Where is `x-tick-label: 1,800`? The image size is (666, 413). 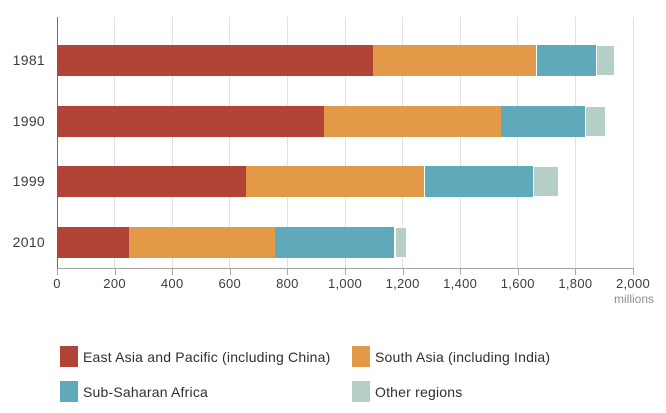
x-tick-label: 1,800 is located at coordinates (575, 283).